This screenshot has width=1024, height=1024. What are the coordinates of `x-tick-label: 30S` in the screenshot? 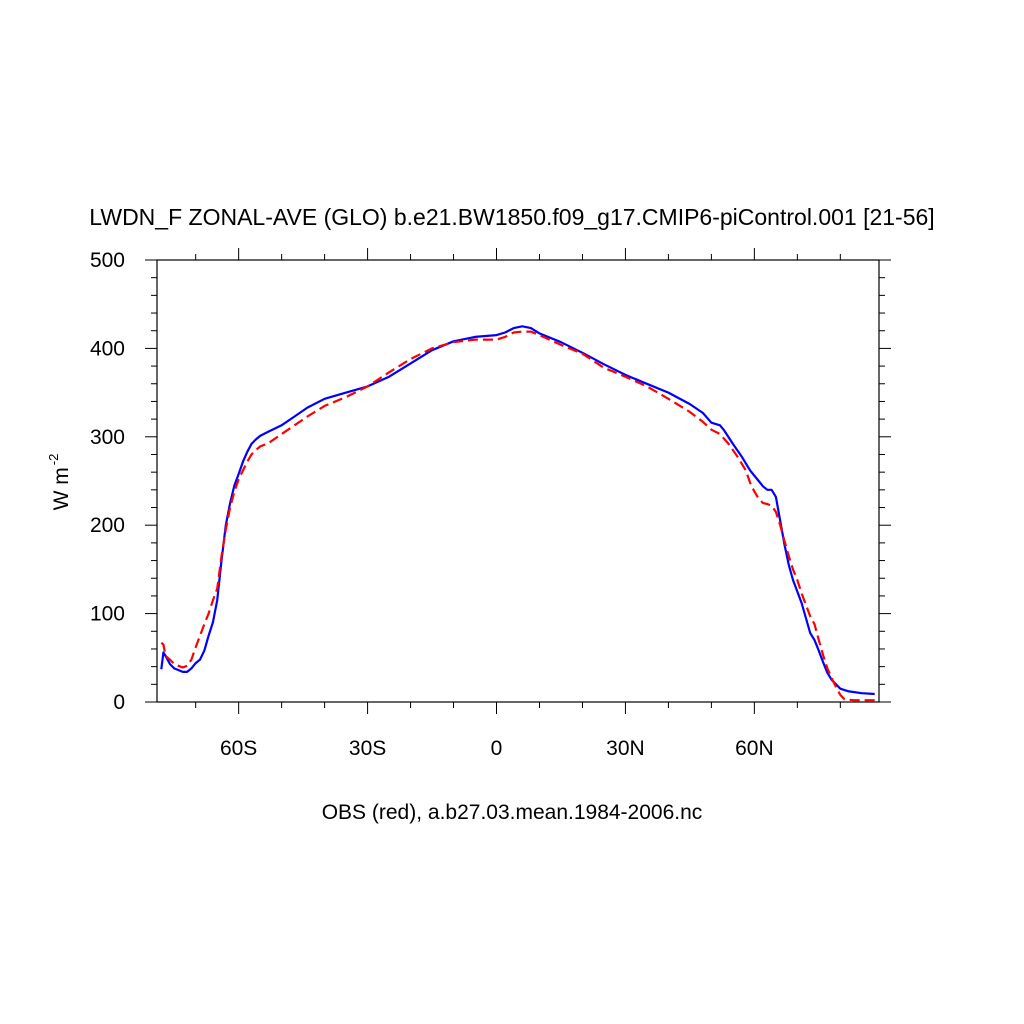 It's located at (367, 748).